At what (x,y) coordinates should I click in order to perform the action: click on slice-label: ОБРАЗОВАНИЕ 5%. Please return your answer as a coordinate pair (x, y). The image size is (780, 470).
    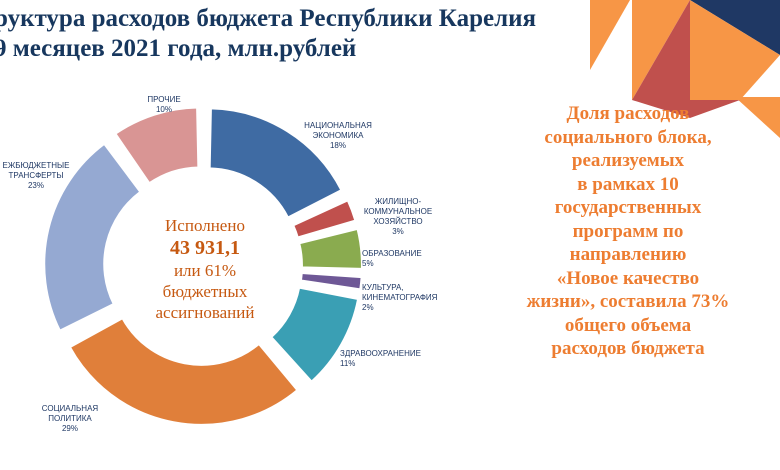
    Looking at the image, I should click on (392, 258).